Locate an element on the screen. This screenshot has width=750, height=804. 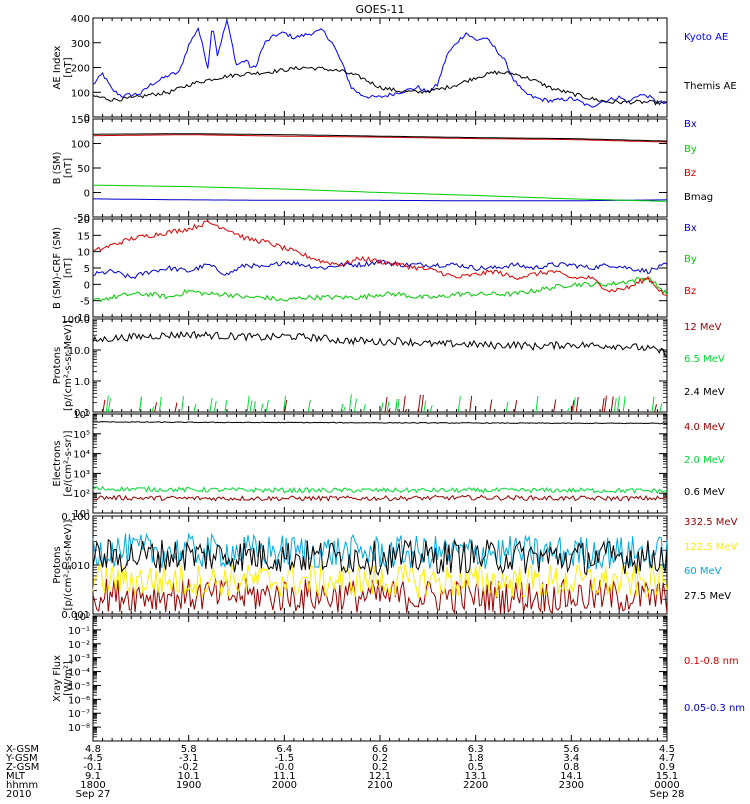
y-tick-label: 0.100 is located at coordinates (75, 517).